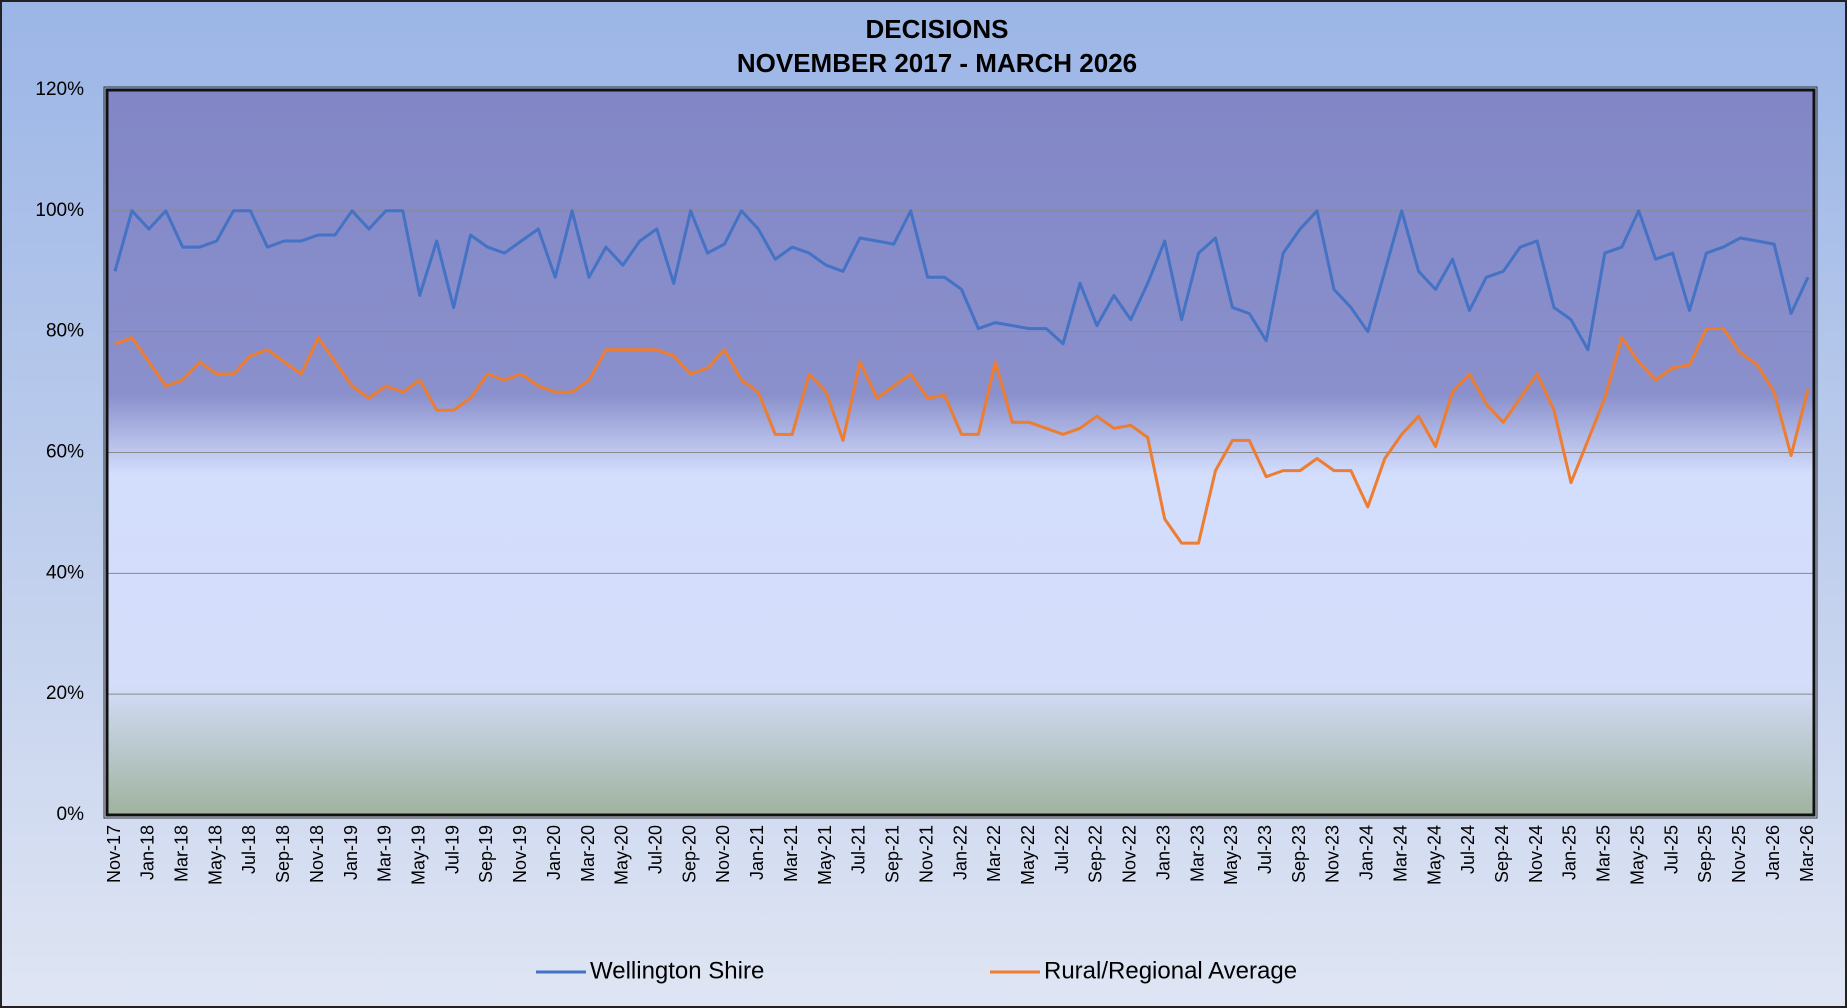  What do you see at coordinates (520, 854) in the screenshot?
I see `x-tick-label: Nov-19` at bounding box center [520, 854].